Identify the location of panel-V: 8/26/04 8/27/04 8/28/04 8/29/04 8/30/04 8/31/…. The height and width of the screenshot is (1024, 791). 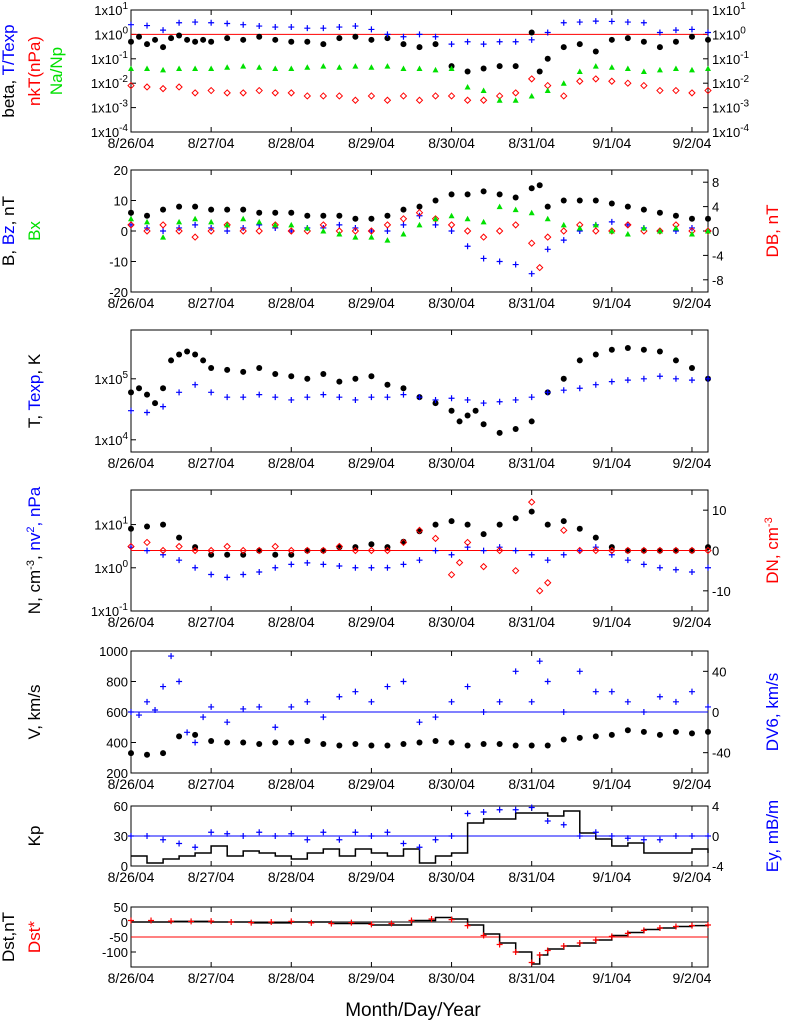
(403, 718).